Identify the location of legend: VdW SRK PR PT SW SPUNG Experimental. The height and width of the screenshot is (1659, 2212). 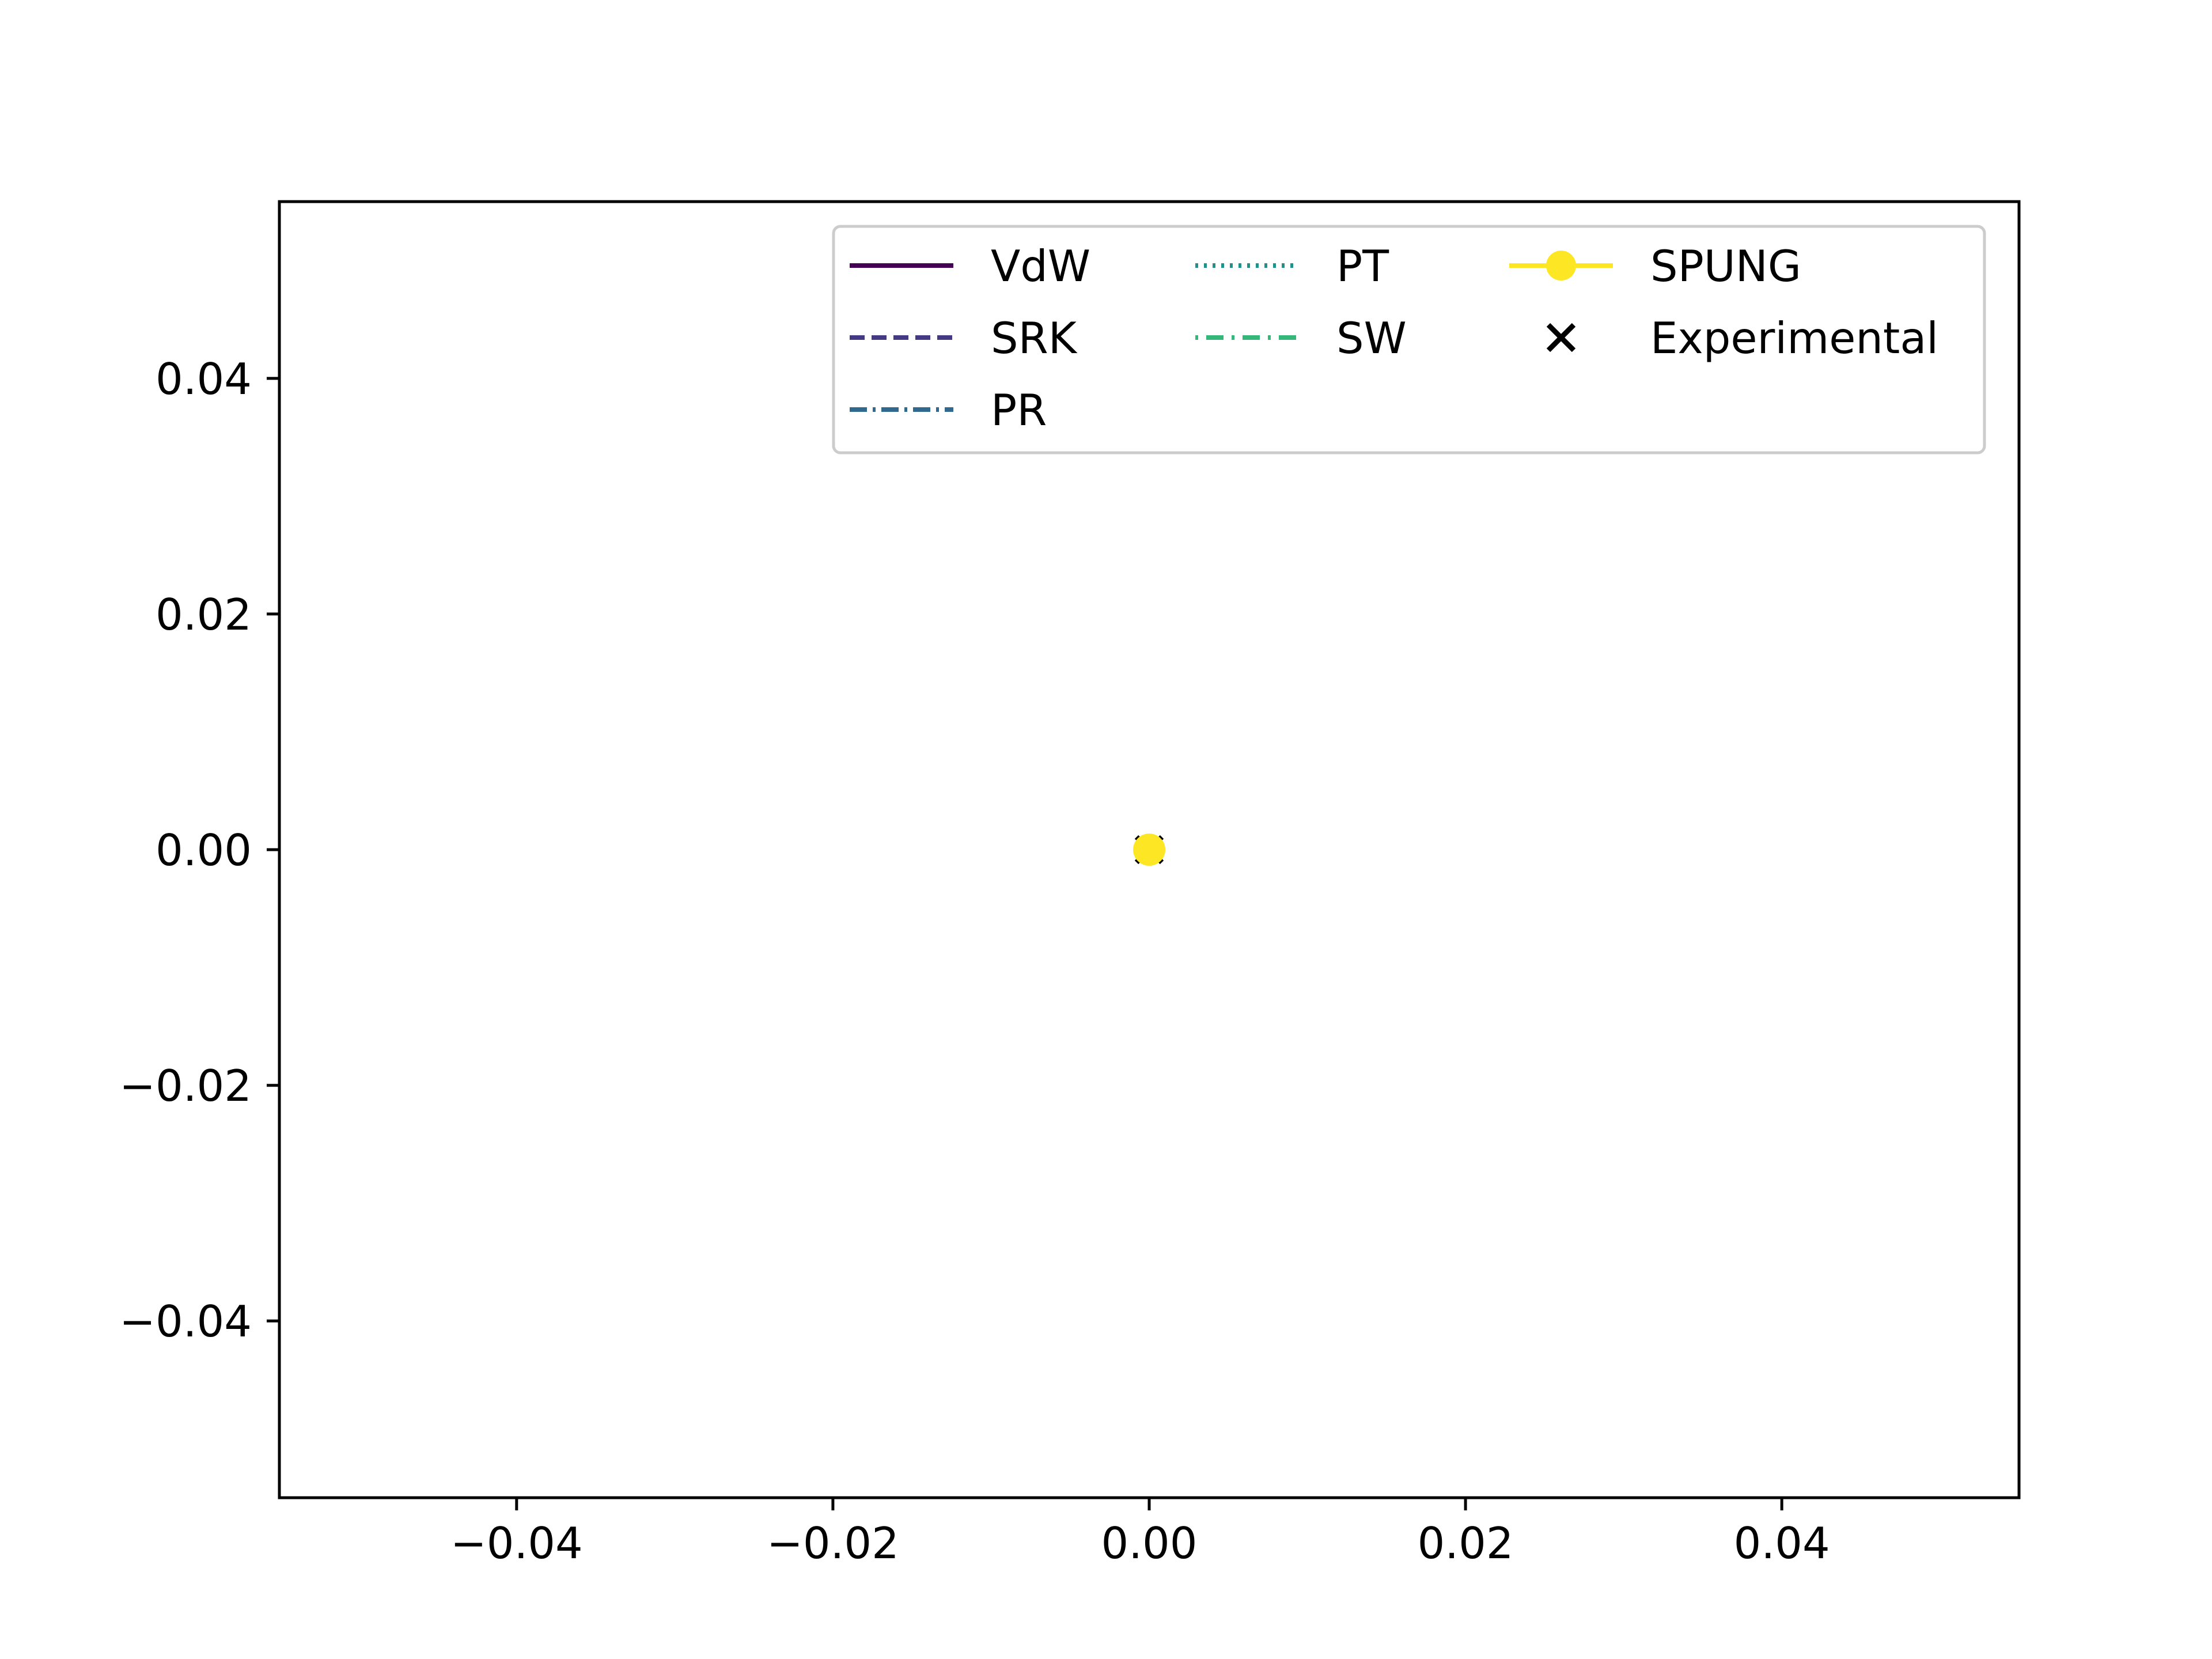
(1409, 339).